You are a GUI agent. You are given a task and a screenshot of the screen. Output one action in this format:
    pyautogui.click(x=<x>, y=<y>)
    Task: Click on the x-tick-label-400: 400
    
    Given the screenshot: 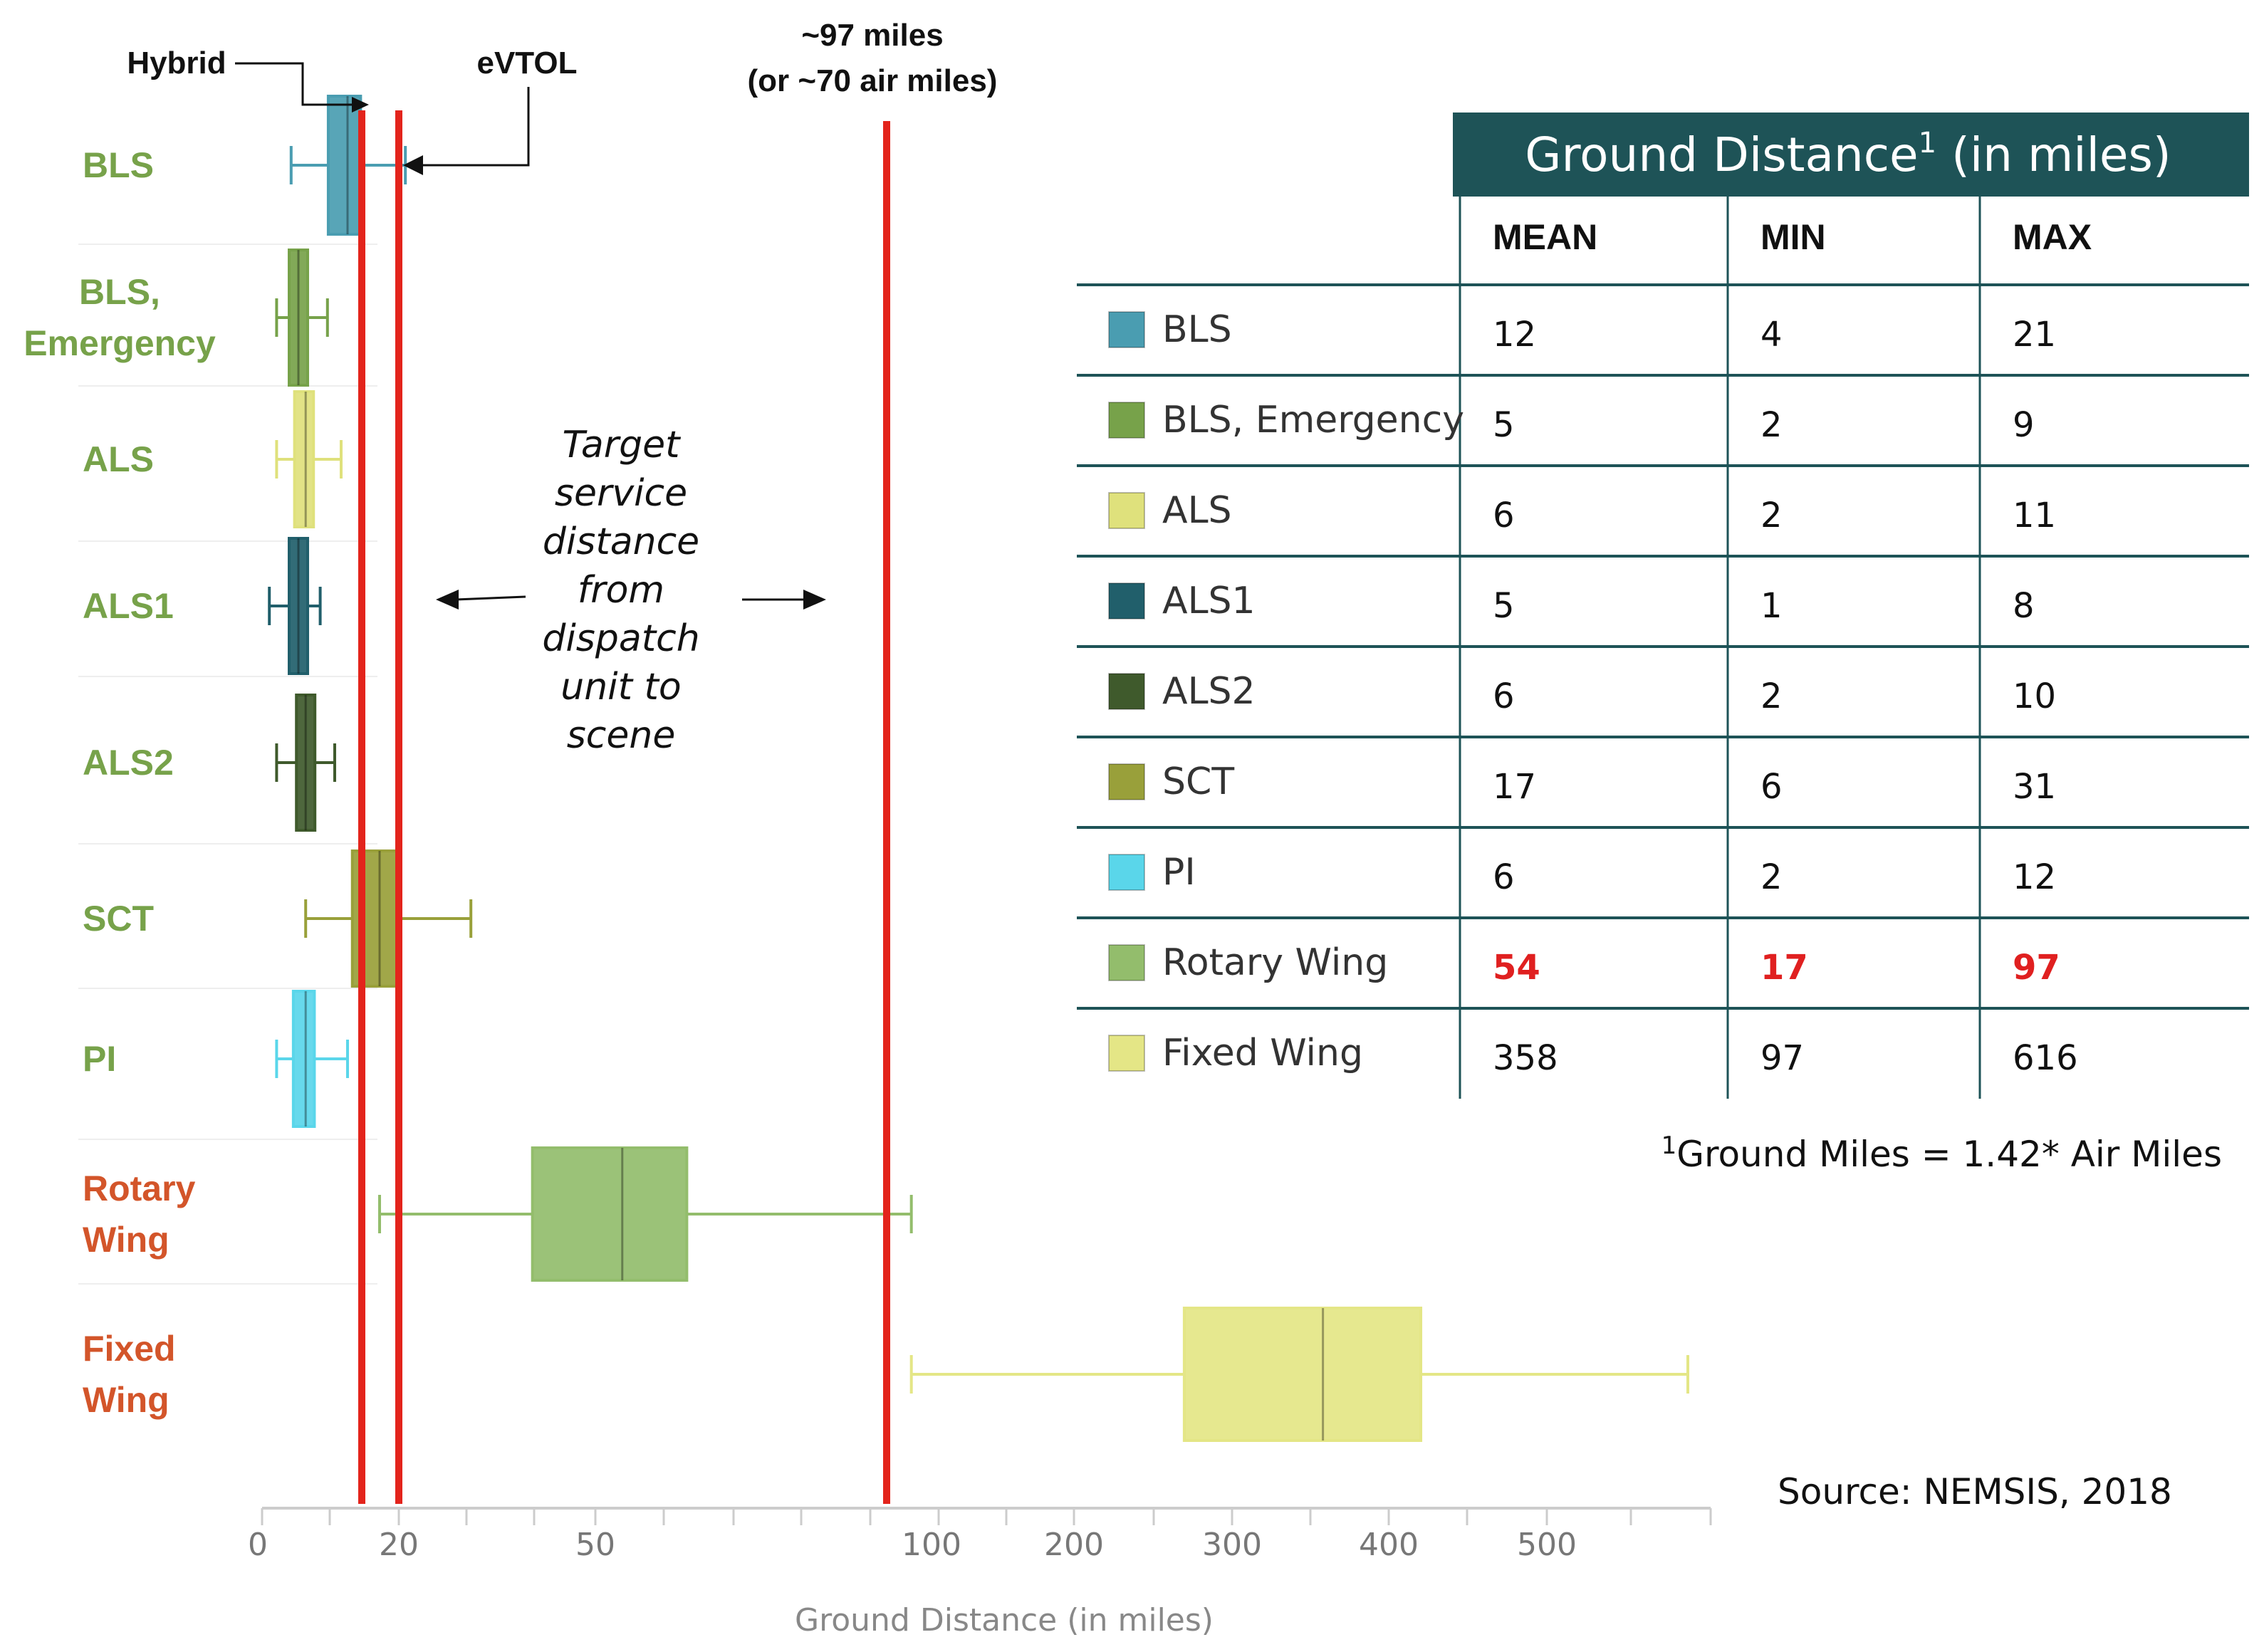 What is the action you would take?
    pyautogui.click(x=1389, y=1545)
    